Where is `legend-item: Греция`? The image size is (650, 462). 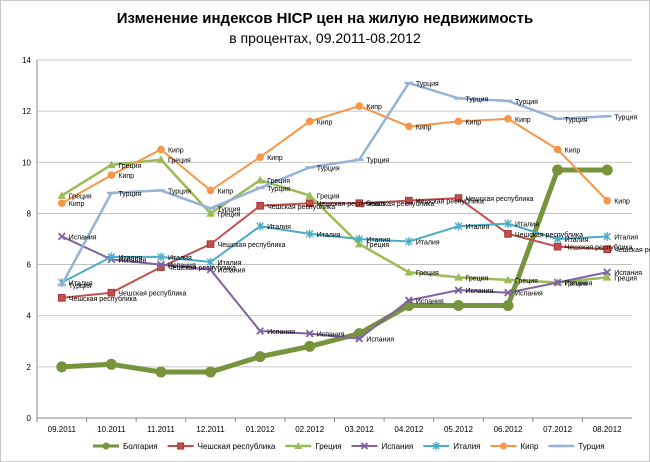 legend-item: Греция is located at coordinates (313, 446).